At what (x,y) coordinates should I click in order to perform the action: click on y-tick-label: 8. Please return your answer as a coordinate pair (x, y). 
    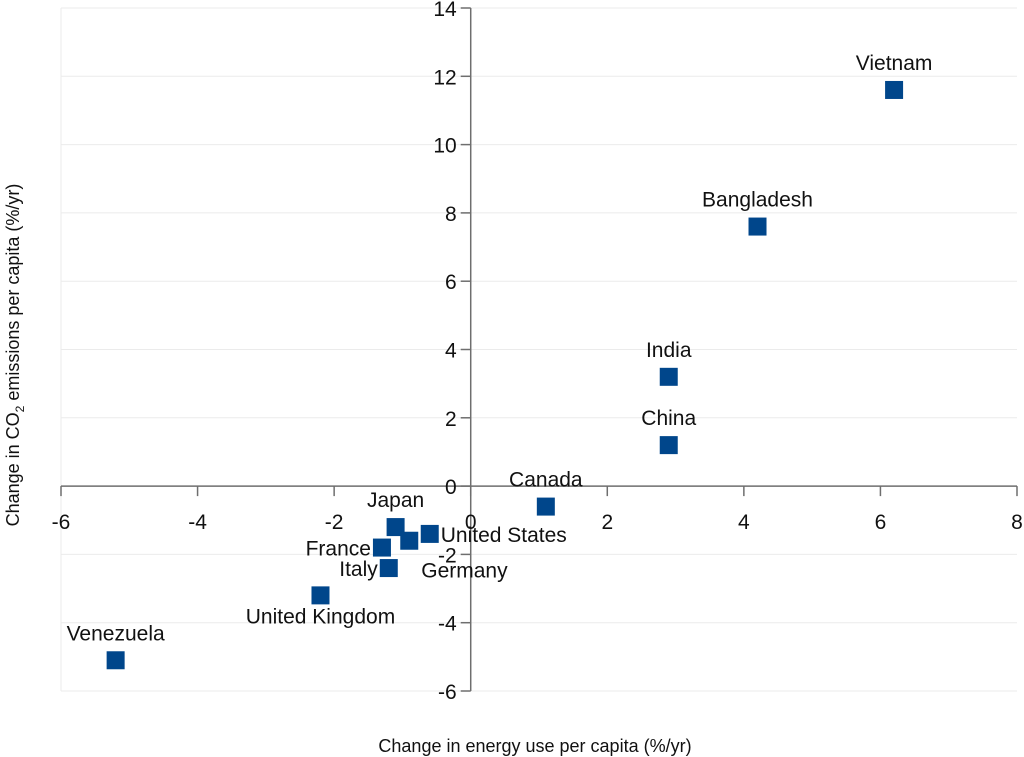
    Looking at the image, I should click on (451, 214).